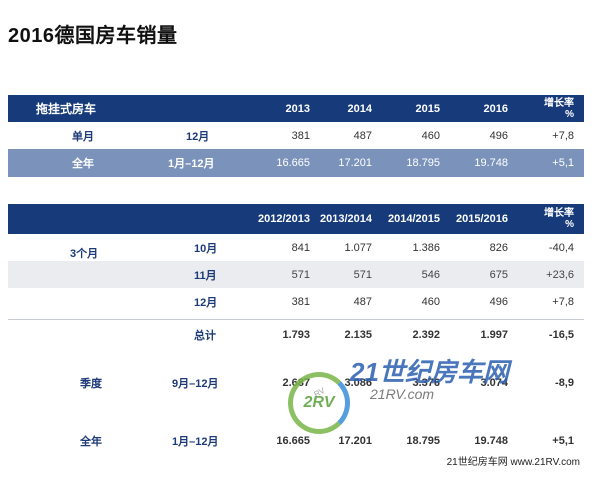  Describe the element at coordinates (513, 462) in the screenshot. I see `footer-credit: 21世纪房车网 www.21RV.com` at that location.